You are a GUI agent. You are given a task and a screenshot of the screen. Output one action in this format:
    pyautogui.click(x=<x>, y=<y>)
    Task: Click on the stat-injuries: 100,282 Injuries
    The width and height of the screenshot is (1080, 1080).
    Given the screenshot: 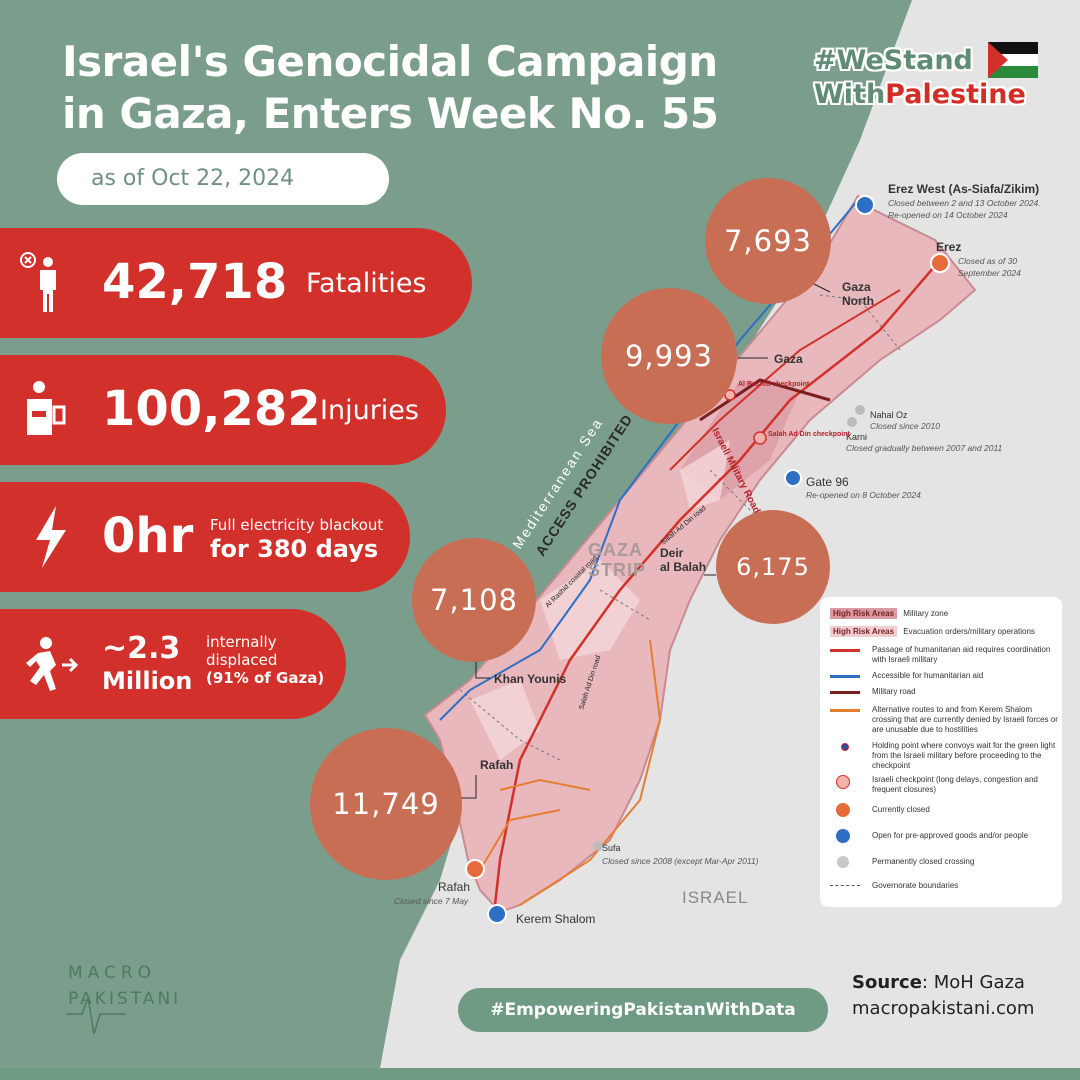 What is the action you would take?
    pyautogui.click(x=223, y=410)
    